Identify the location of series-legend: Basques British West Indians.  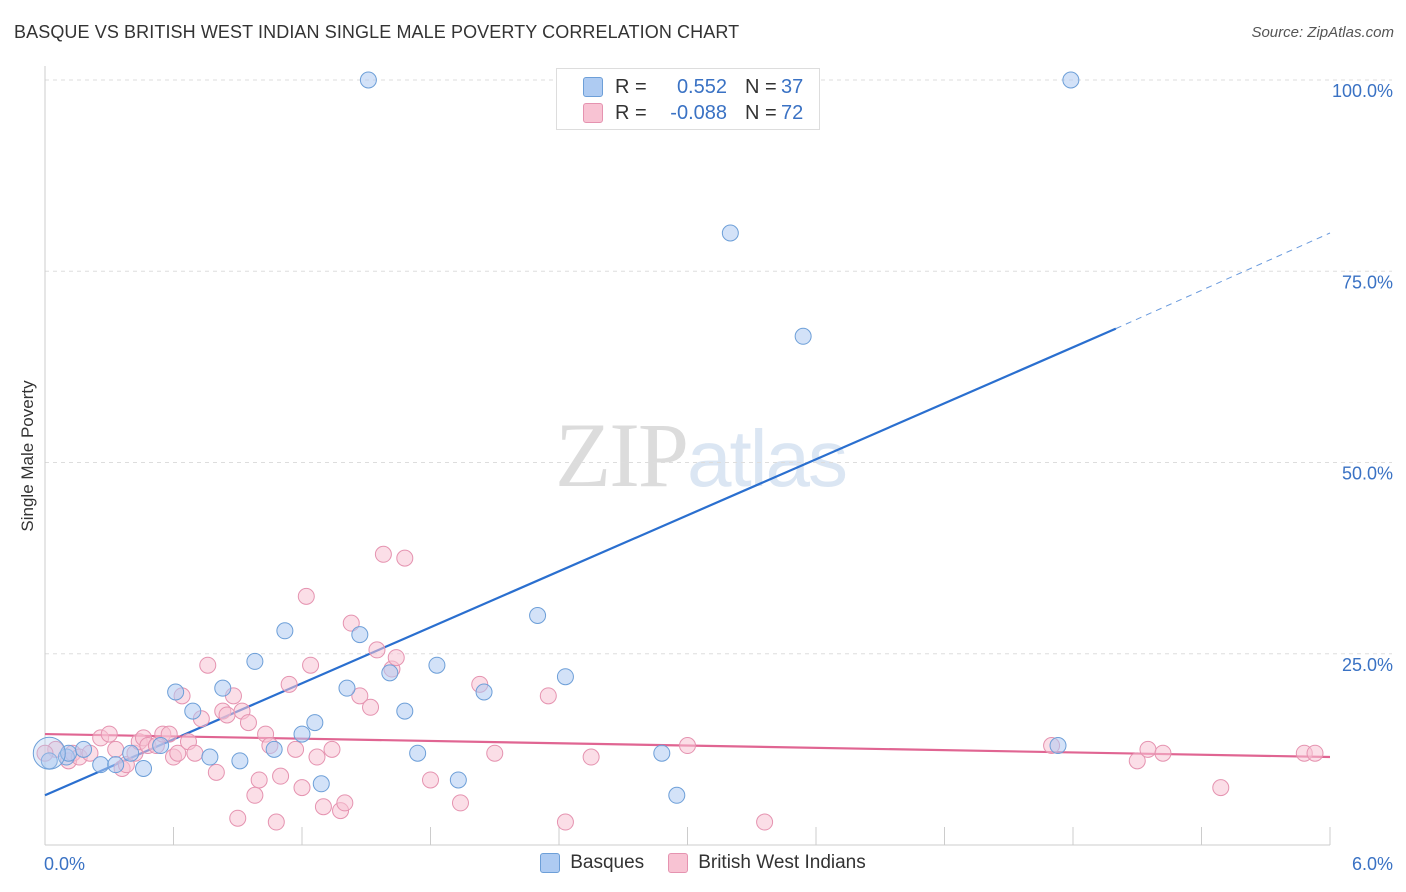
(703, 863).